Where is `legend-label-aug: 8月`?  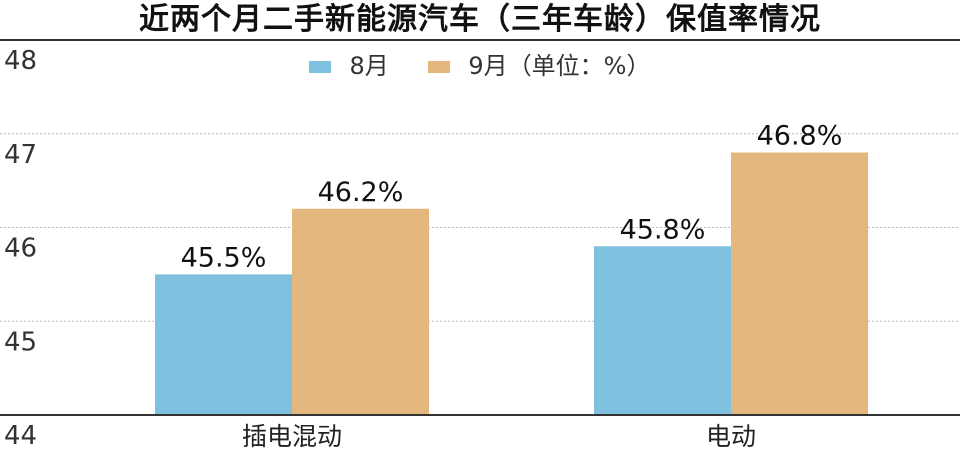 legend-label-aug: 8月 is located at coordinates (369, 66).